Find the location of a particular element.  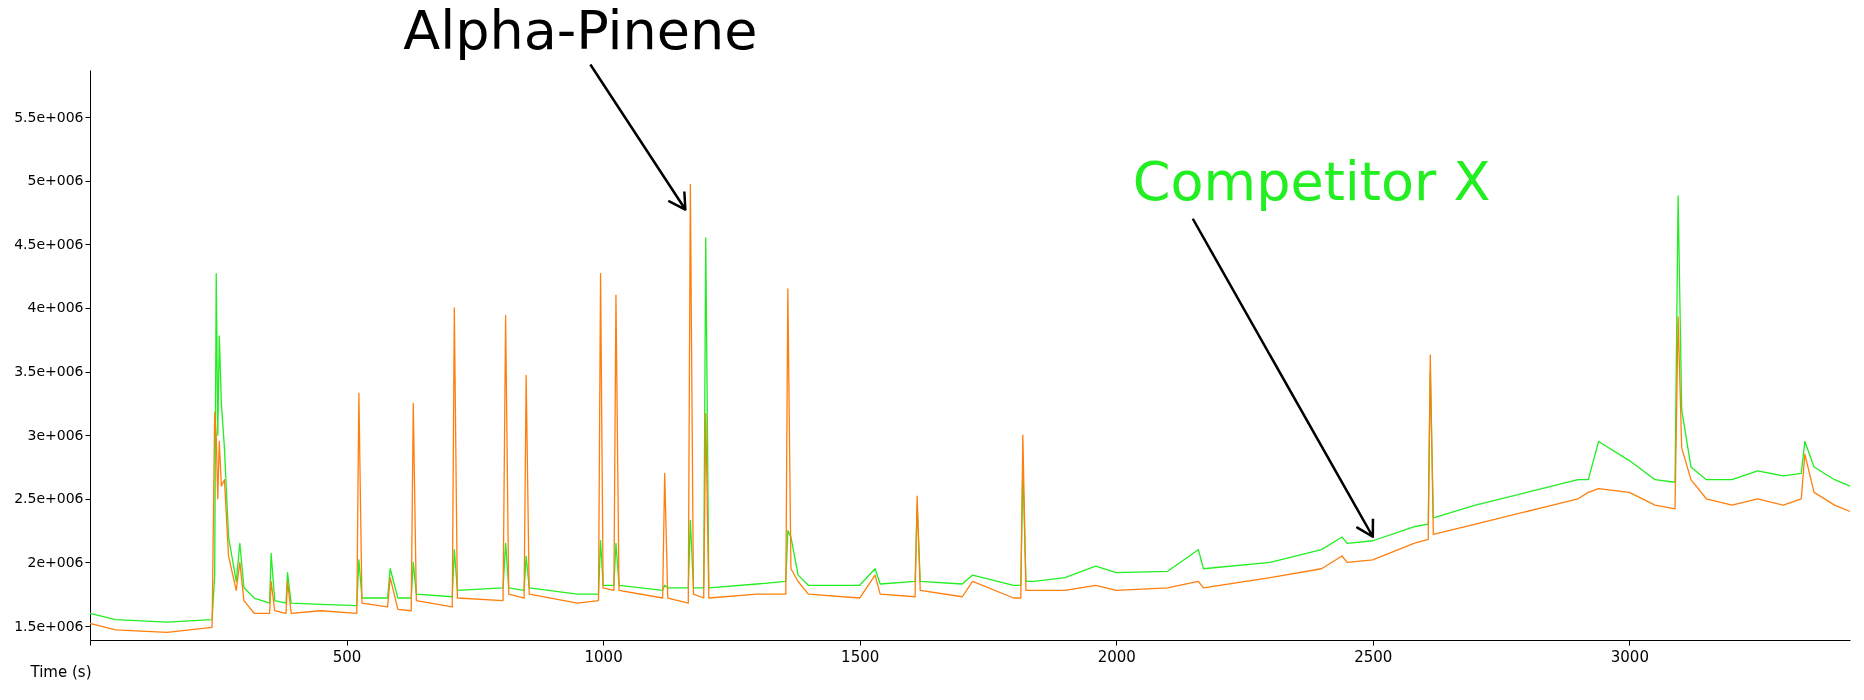

y-tick-label: 5e+006 is located at coordinates (55, 180).